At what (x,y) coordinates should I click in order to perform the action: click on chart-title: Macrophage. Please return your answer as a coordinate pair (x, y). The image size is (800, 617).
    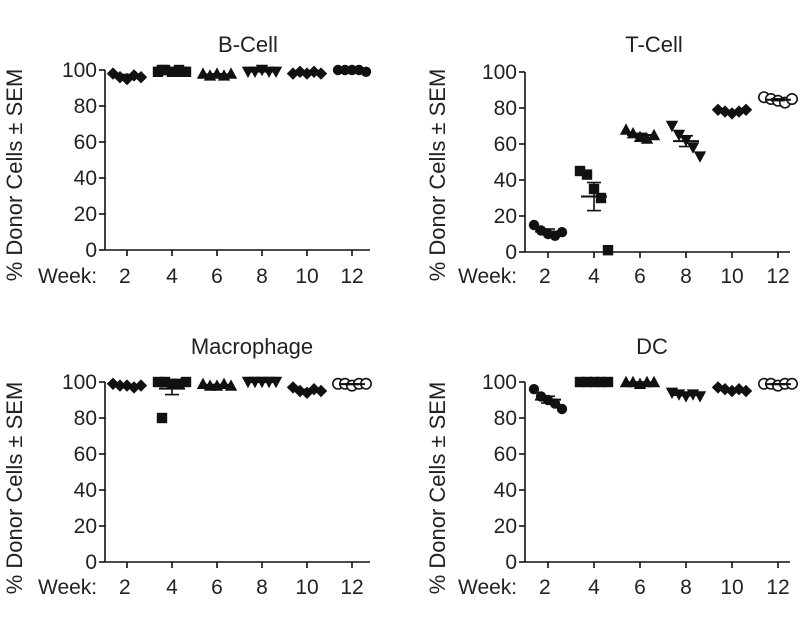
    Looking at the image, I should click on (252, 346).